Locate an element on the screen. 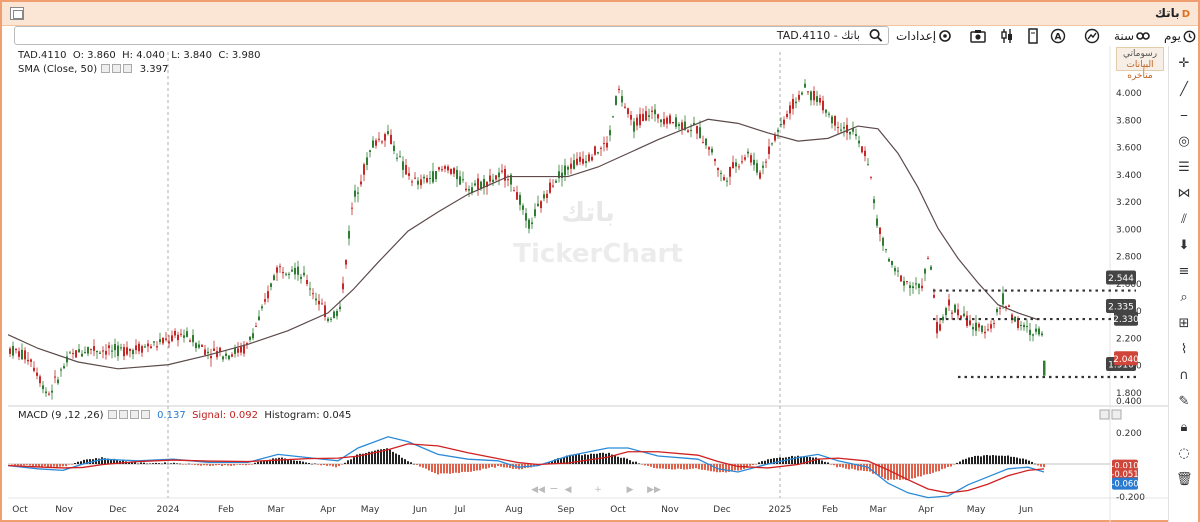 Image resolution: width=1200 pixels, height=522 pixels. magnet-icon: ∩ is located at coordinates (1184, 375).